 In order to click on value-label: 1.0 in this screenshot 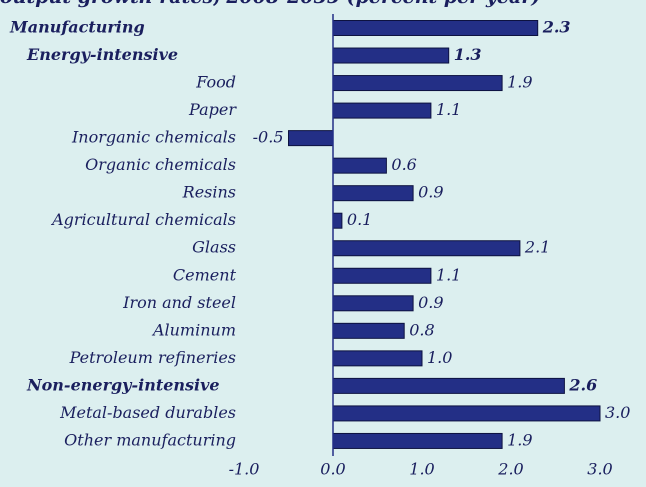, I will do `click(439, 357)`.